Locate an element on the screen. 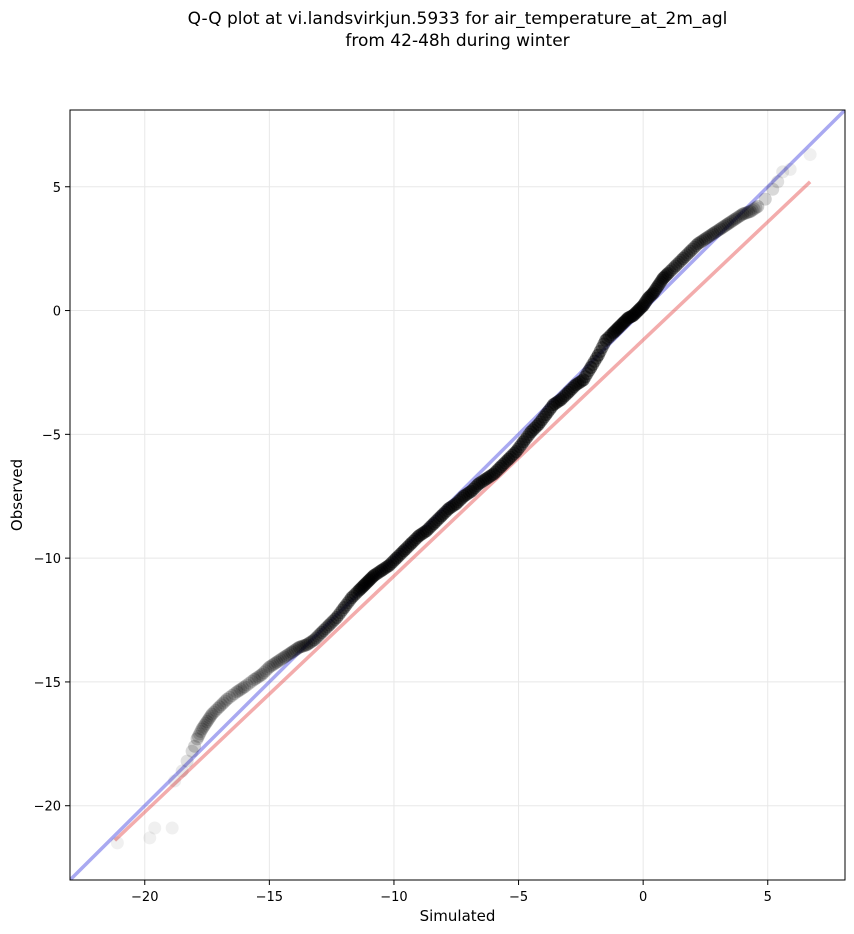  y-tick-label: 0 is located at coordinates (57, 312).